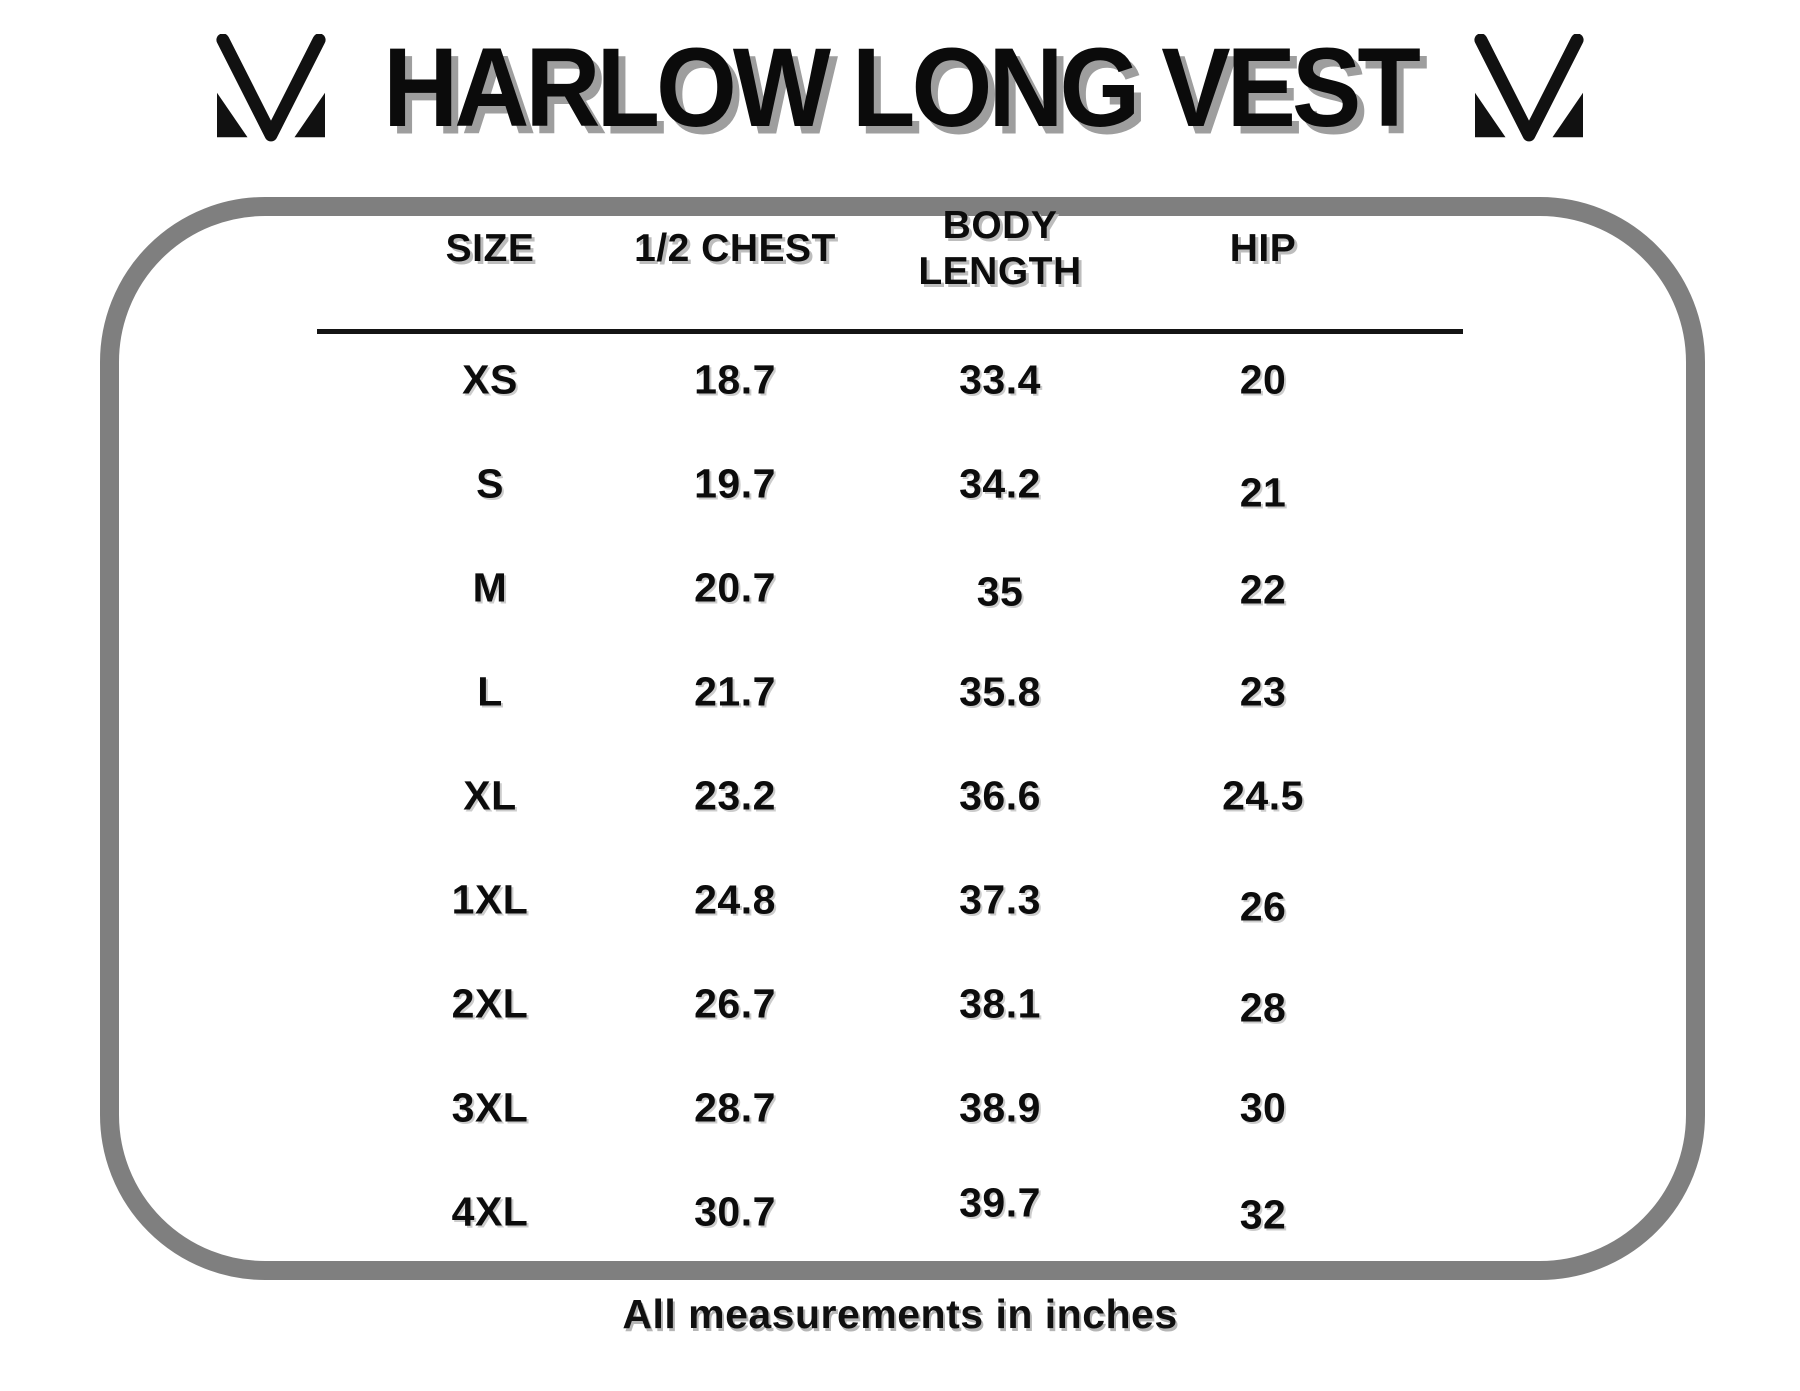 The width and height of the screenshot is (1800, 1391). What do you see at coordinates (1263, 906) in the screenshot?
I see `cell-hip: 26` at bounding box center [1263, 906].